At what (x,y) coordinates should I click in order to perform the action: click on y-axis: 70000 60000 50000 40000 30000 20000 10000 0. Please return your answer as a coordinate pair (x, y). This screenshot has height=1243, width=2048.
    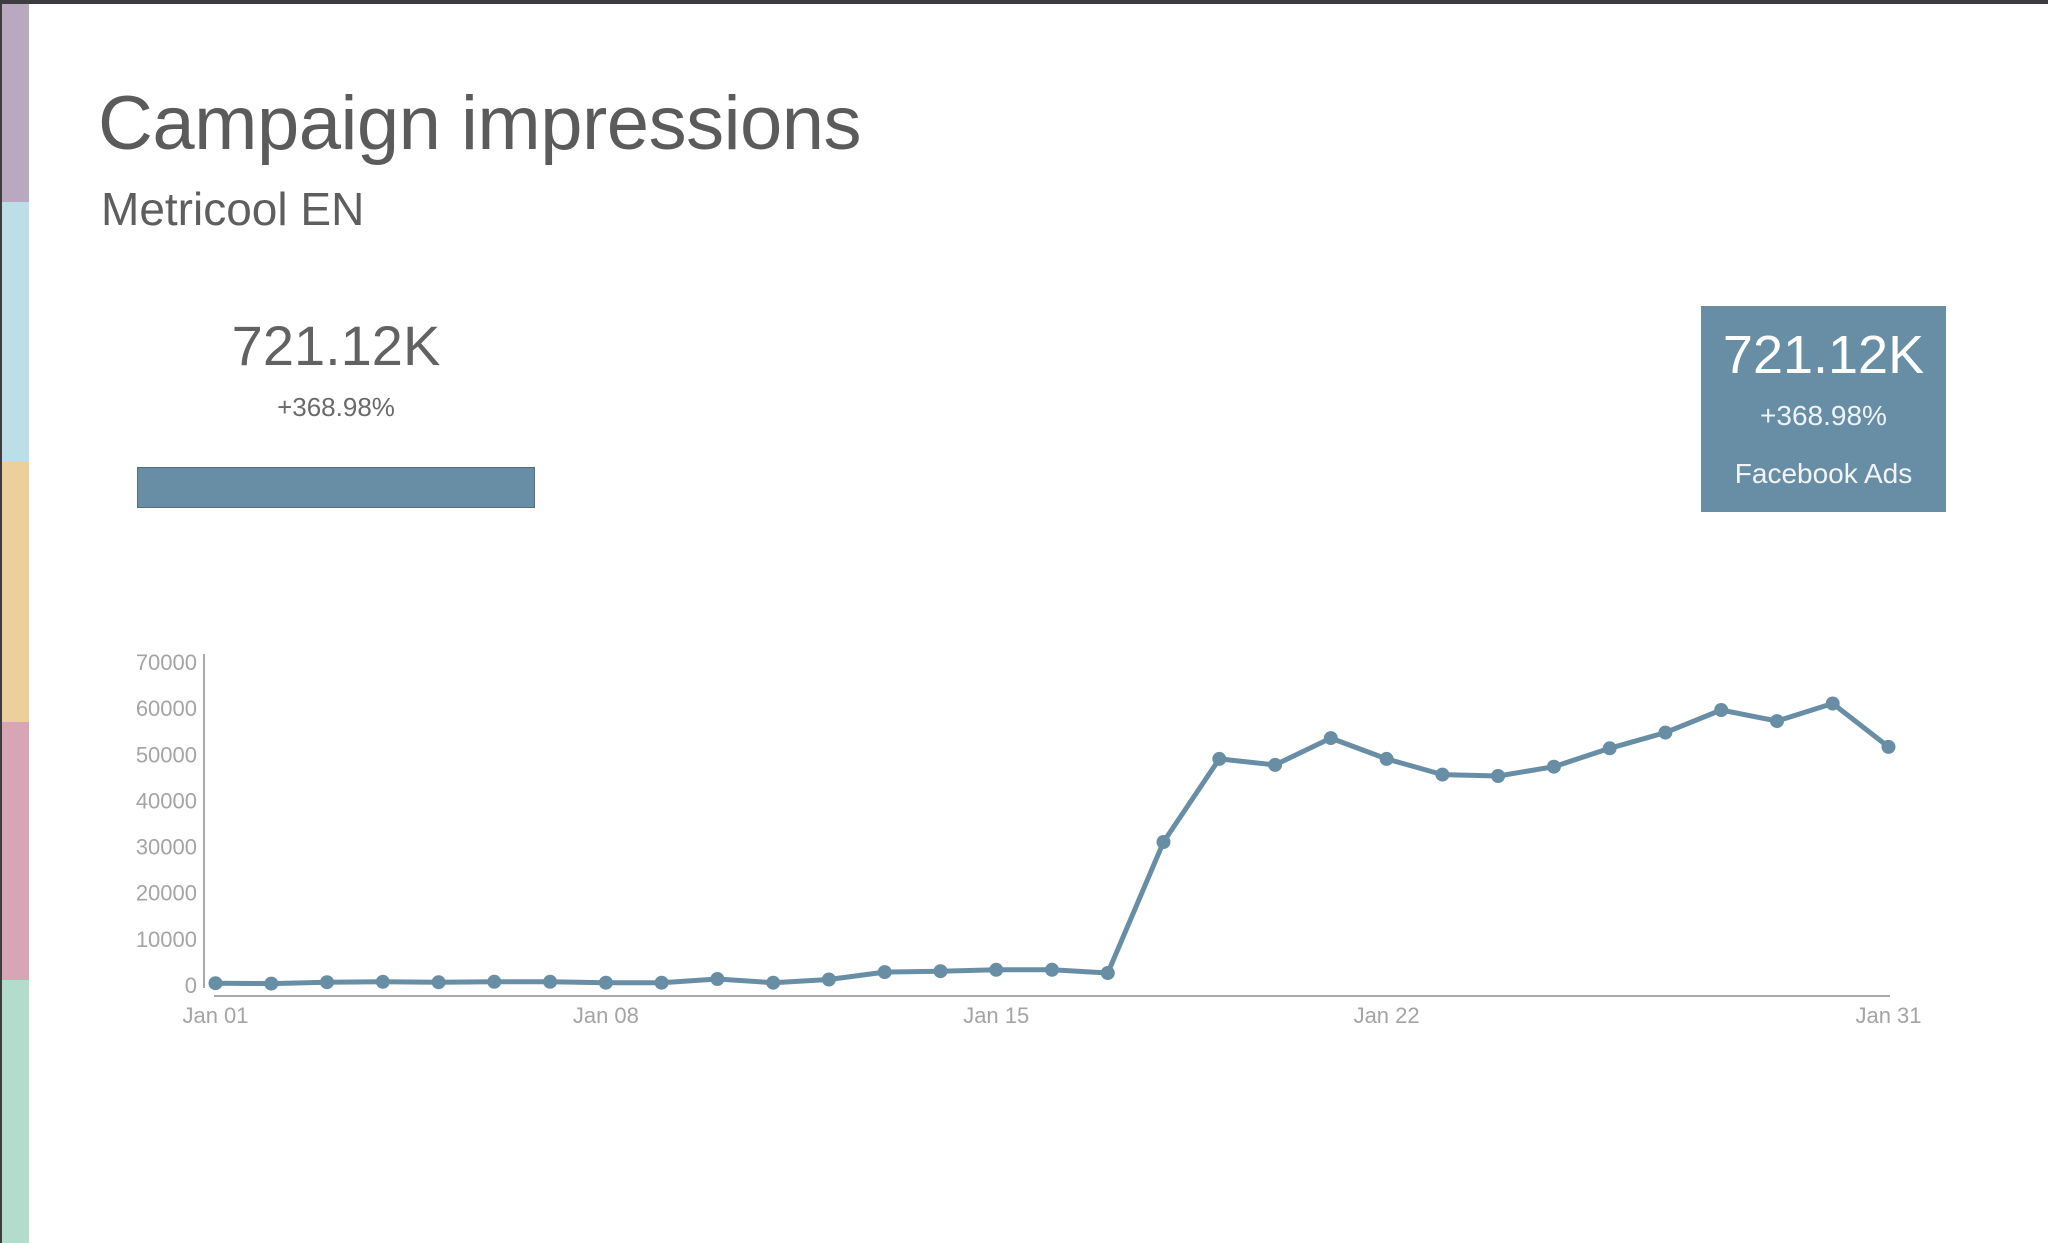
    Looking at the image, I should click on (170, 824).